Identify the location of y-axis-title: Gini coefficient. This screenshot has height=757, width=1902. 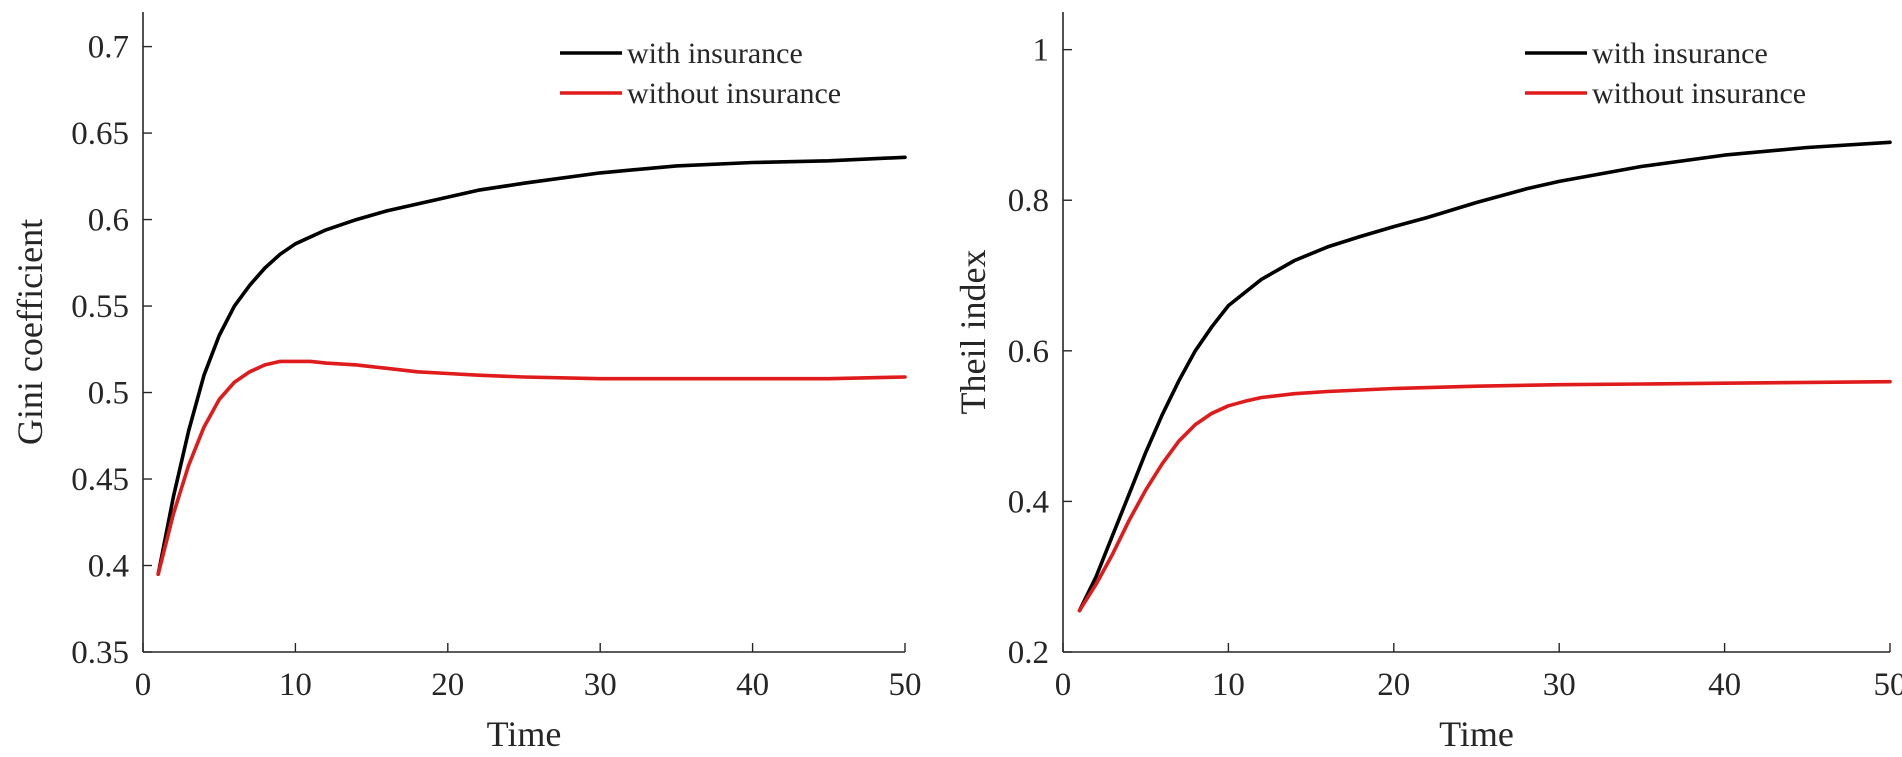
(30, 332).